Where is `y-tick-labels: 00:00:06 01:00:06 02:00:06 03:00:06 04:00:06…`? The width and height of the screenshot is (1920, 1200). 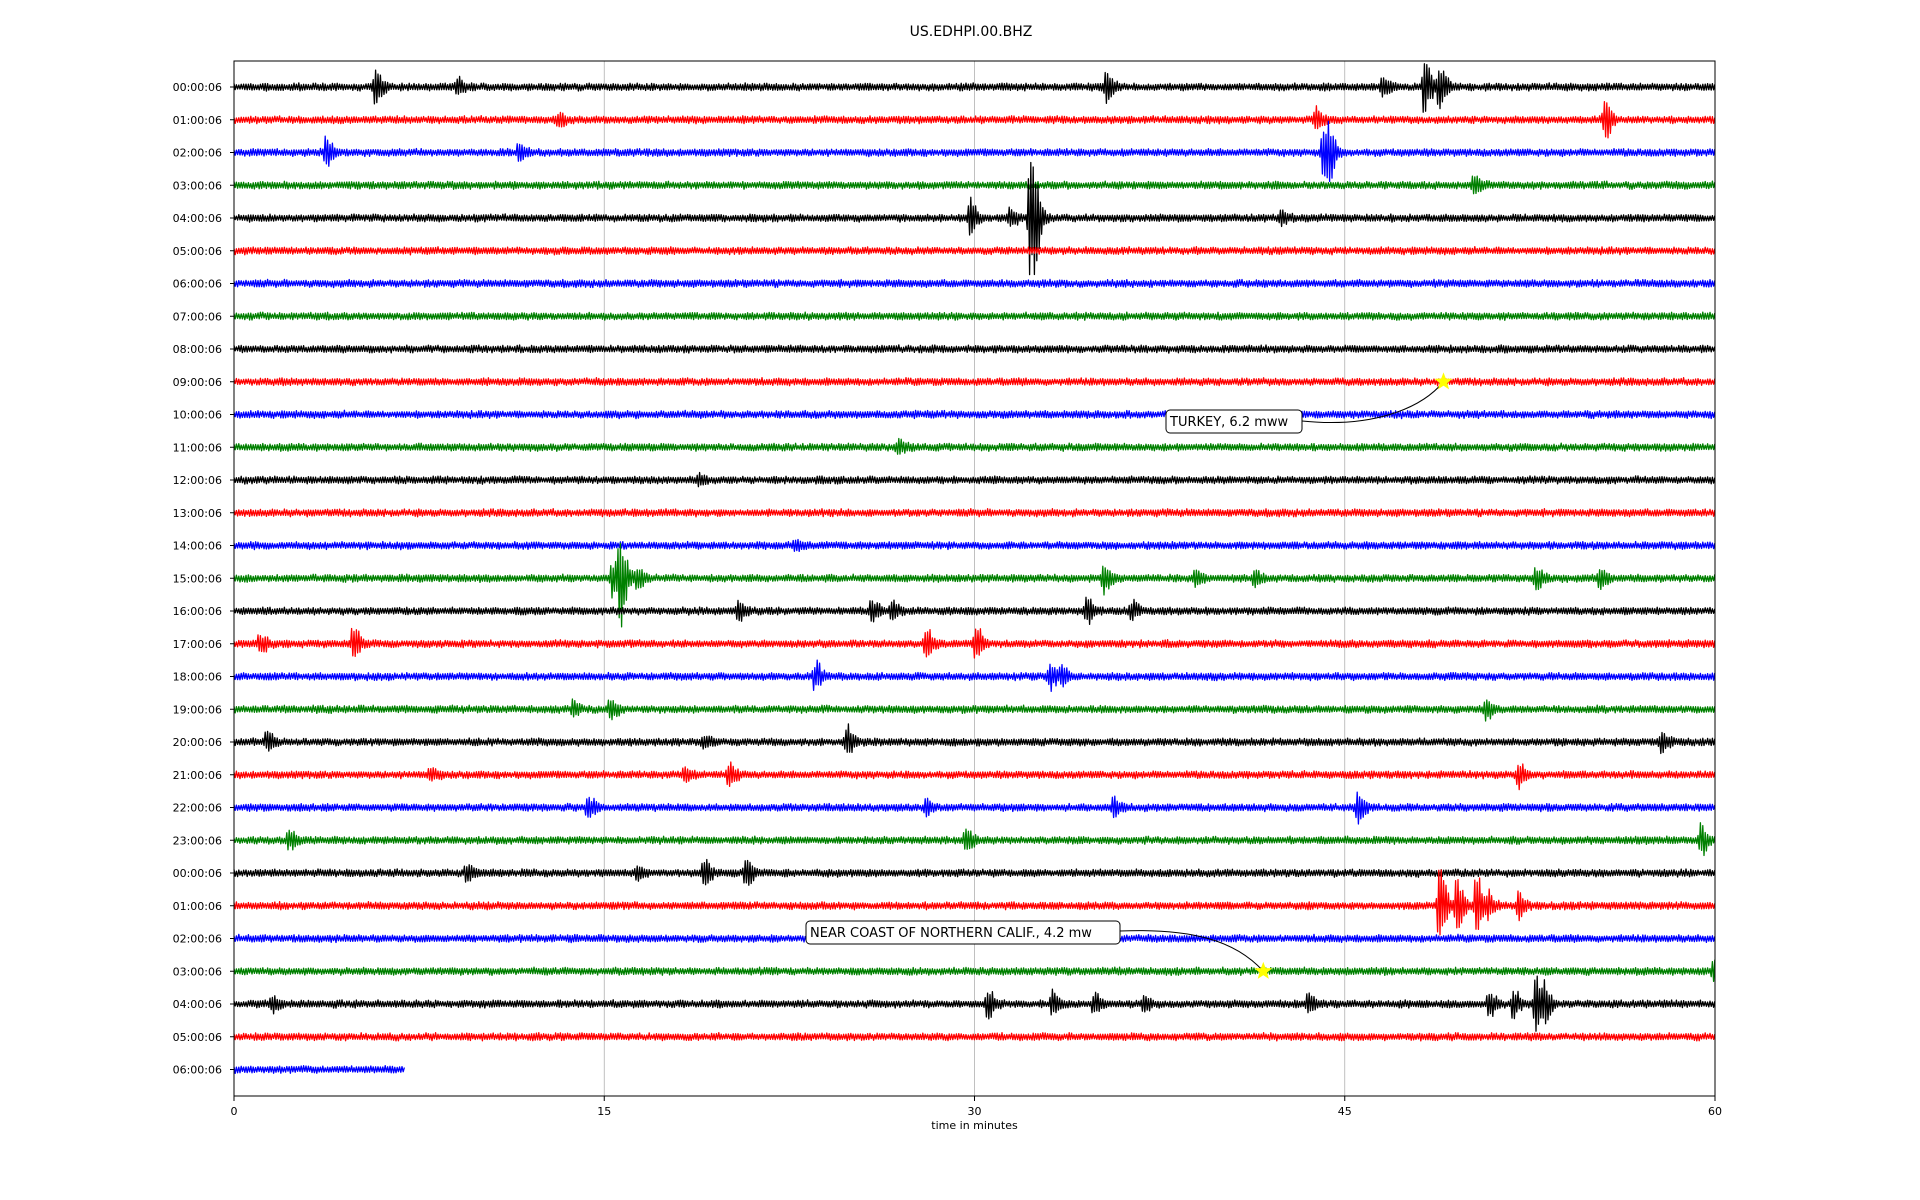
y-tick-labels: 00:00:06 01:00:06 02:00:06 03:00:06 04:00:06… is located at coordinates (203, 579).